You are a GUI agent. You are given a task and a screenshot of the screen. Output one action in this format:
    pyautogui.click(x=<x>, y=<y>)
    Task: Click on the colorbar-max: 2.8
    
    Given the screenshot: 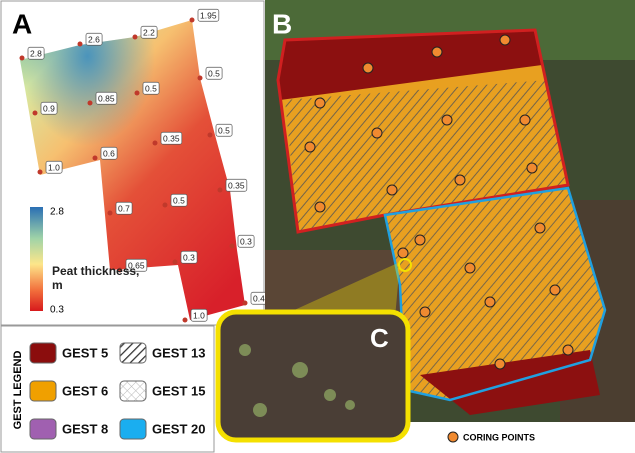 What is the action you would take?
    pyautogui.click(x=57, y=212)
    